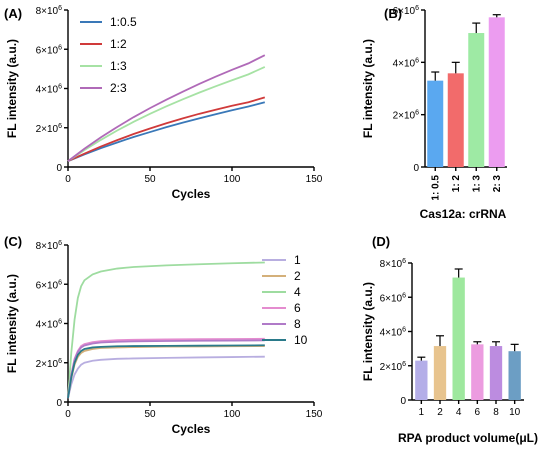  What do you see at coordinates (13, 13) in the screenshot?
I see `panel-label-a: (A)` at bounding box center [13, 13].